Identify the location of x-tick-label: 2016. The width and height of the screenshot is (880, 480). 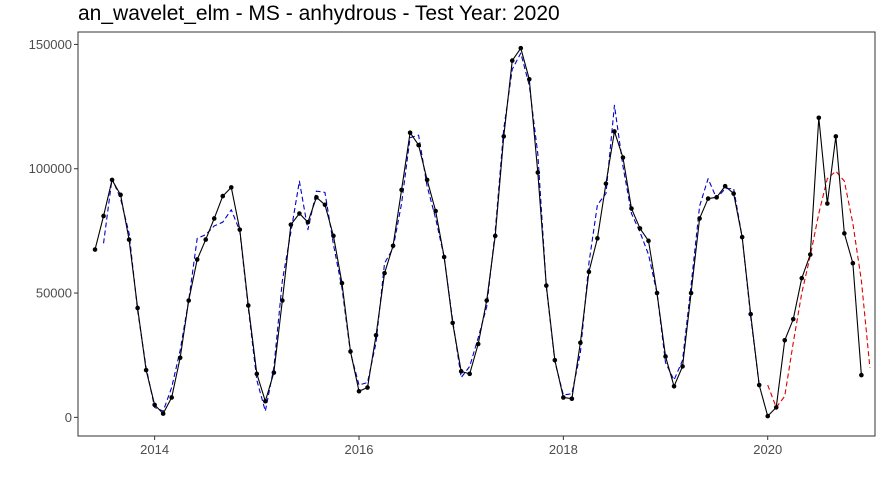
(359, 449).